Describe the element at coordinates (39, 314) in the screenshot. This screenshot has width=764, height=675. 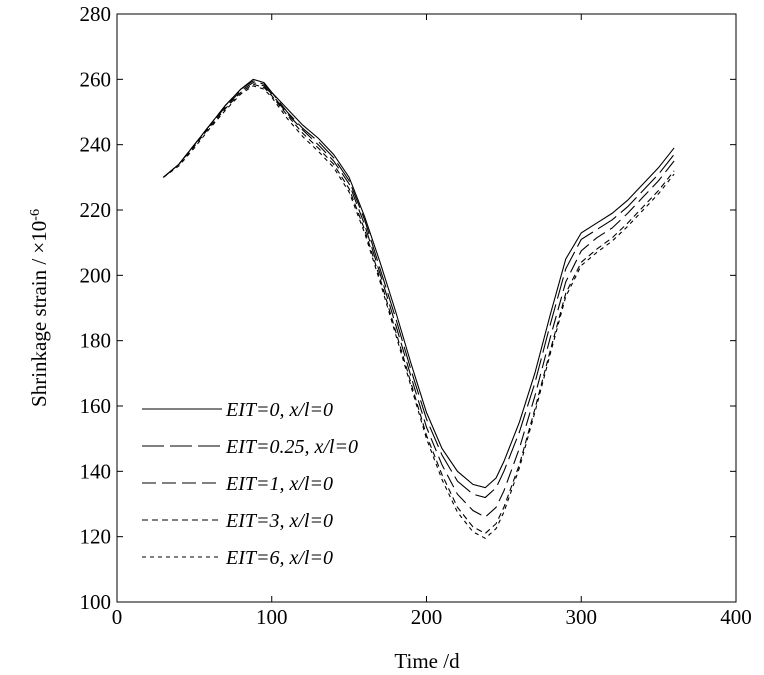
I see `y-axis-title-text: Shrinkage strain / ×10` at that location.